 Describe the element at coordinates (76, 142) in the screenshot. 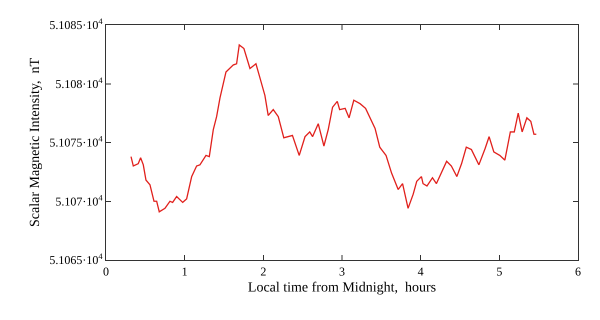

I see `y-tick-label: 5.1075·10$^{4}$` at that location.